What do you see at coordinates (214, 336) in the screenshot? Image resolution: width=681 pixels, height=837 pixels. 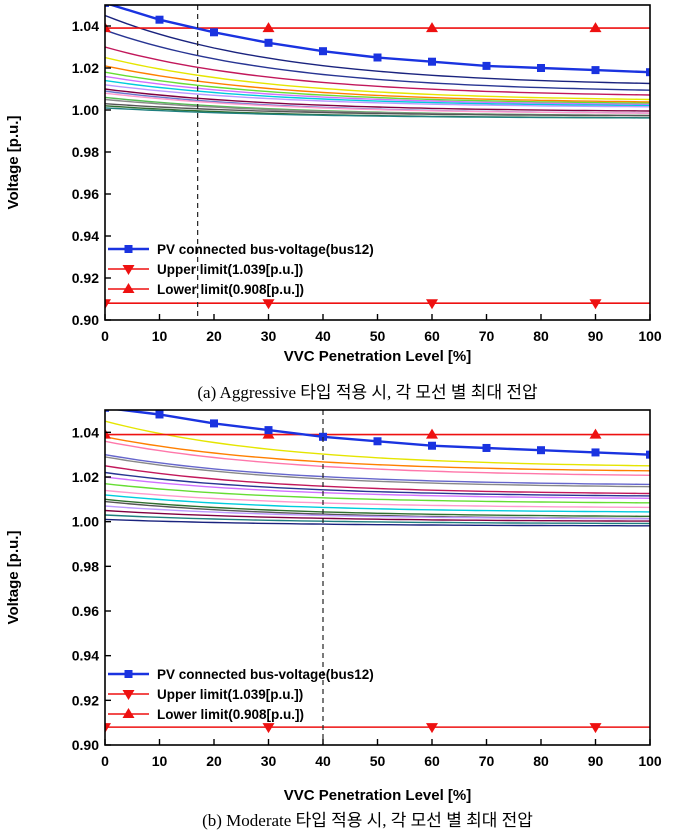 I see `x-tick-label: 20` at bounding box center [214, 336].